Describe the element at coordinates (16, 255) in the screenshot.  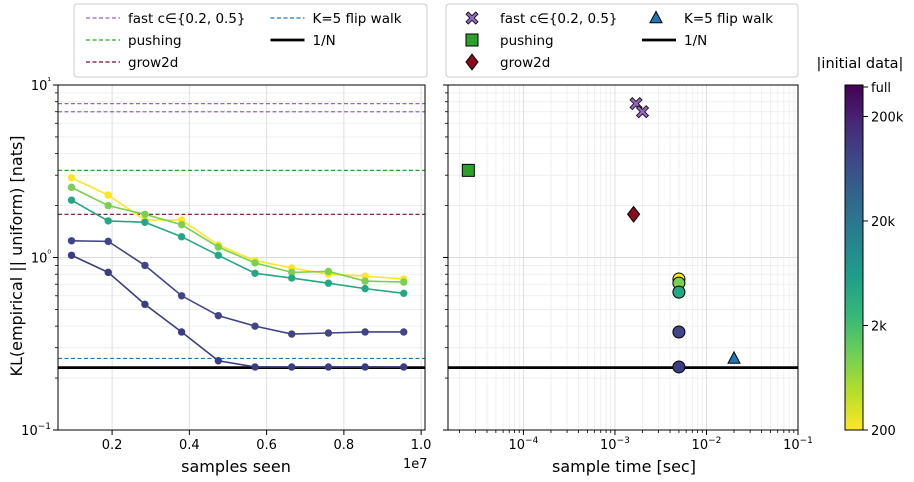
I see `left-ylabel: KL(empirical || uniform) [nats]` at that location.